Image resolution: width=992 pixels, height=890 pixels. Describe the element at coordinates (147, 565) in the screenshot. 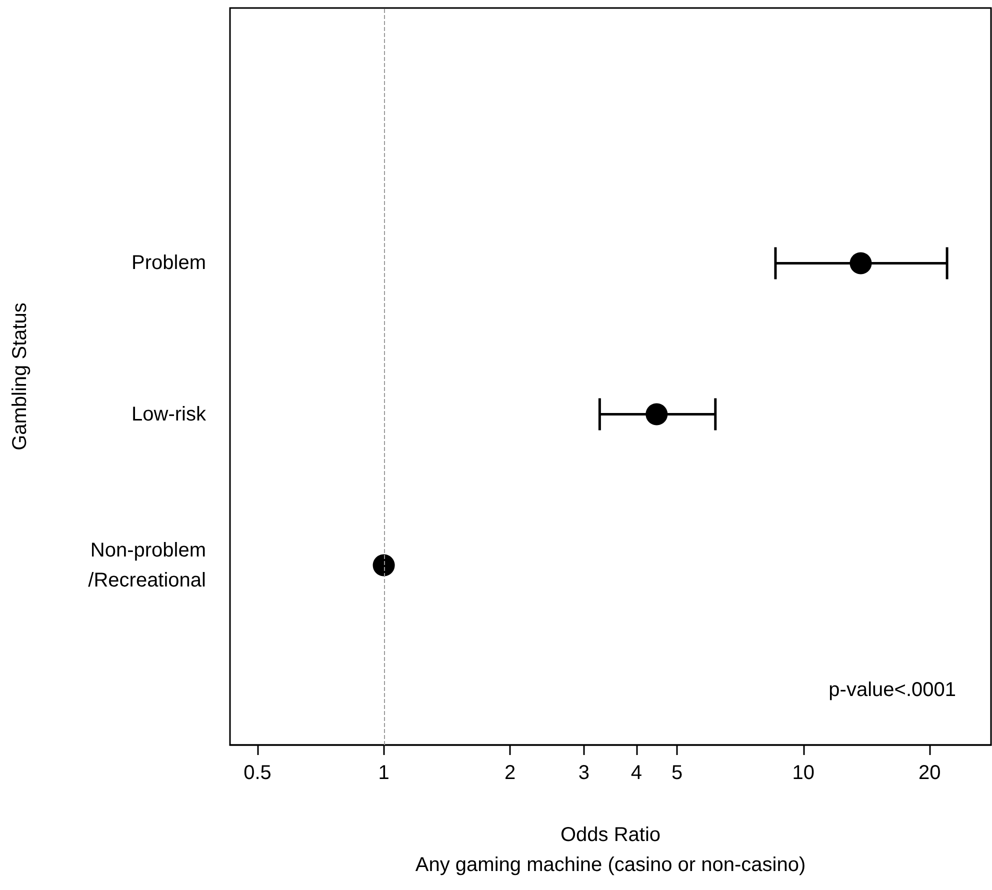

I see `y-tick-label: Non-problem /Recreational` at that location.